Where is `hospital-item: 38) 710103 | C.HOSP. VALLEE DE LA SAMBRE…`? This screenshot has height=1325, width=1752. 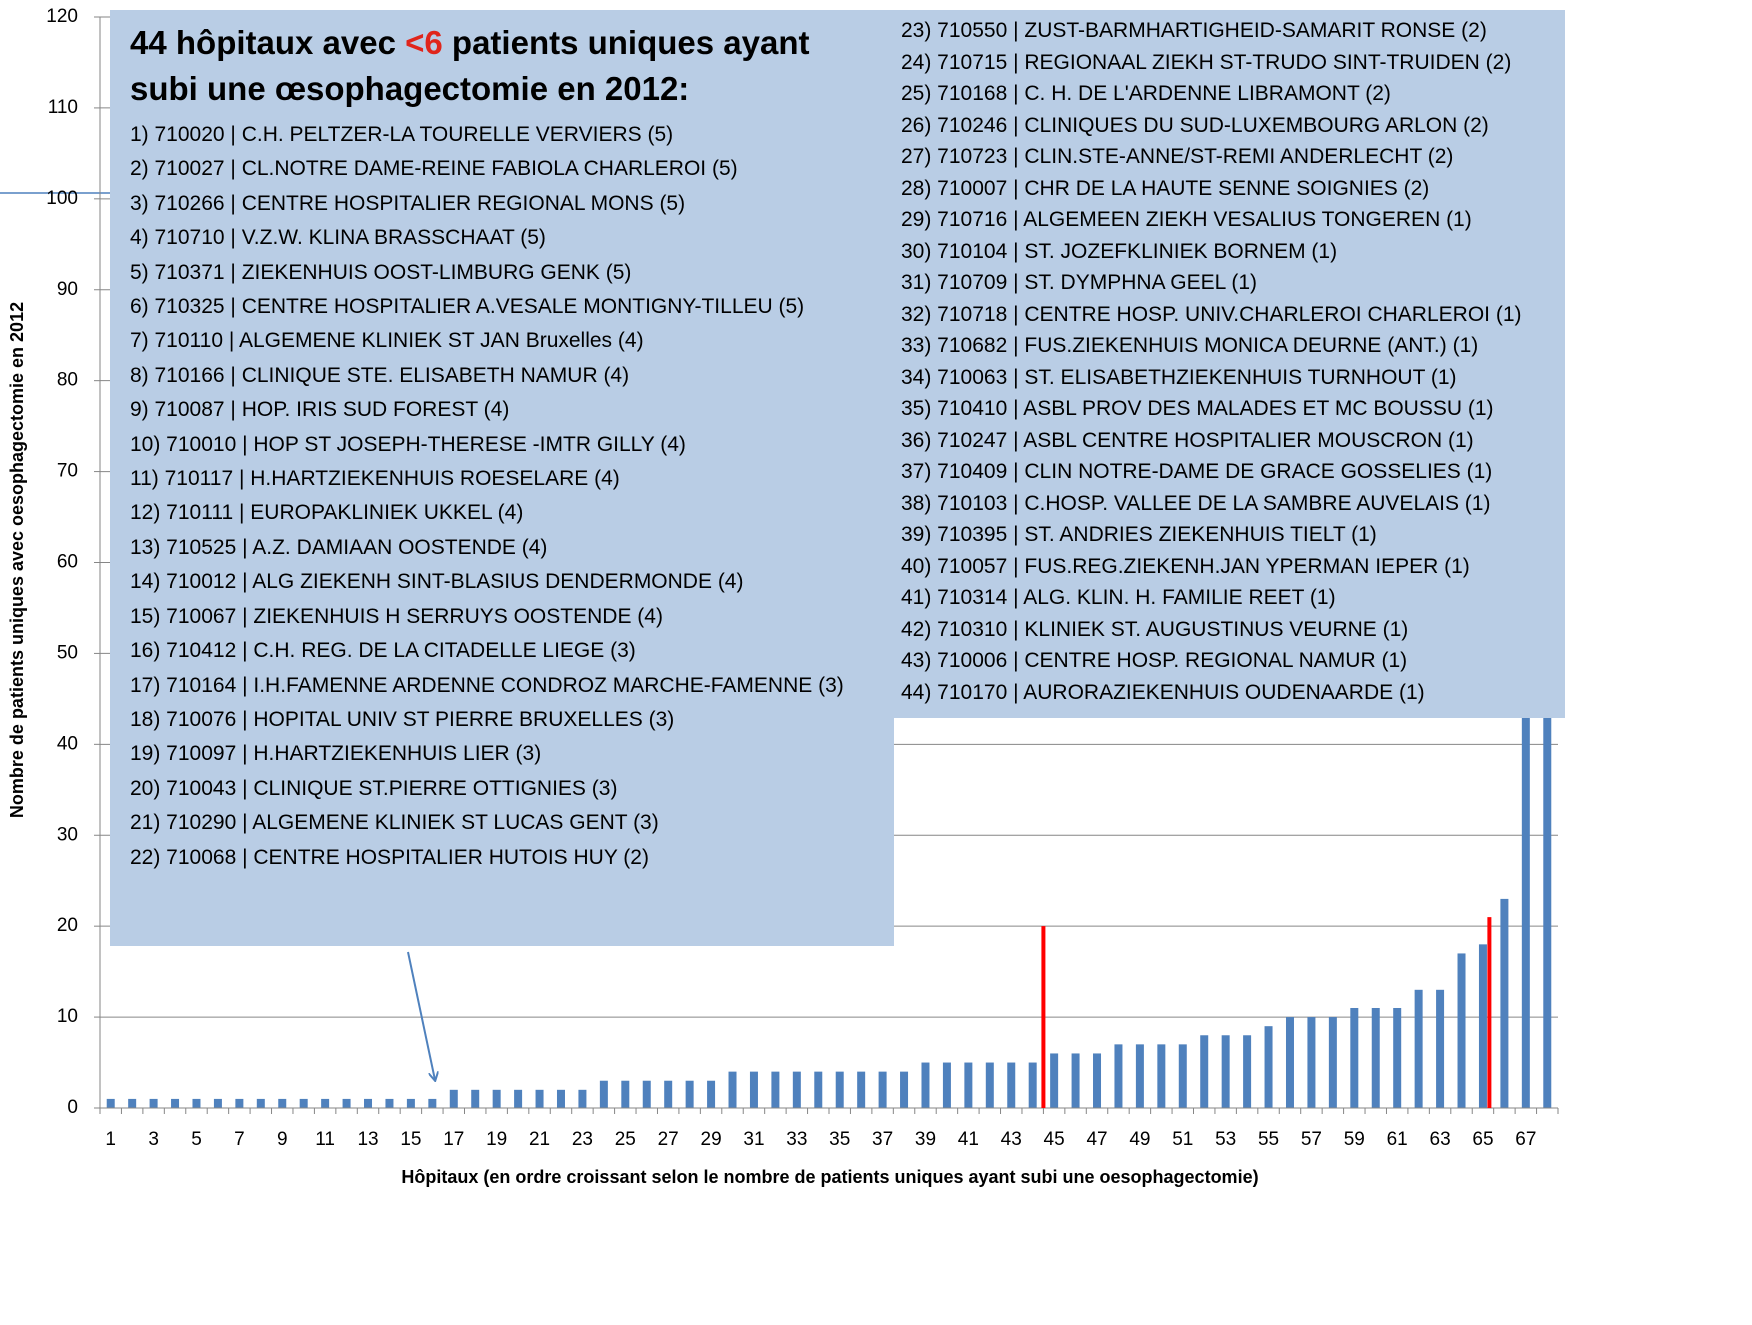
hospital-item: 38) 710103 | C.HOSP. VALLEE DE LA SAMBRE… is located at coordinates (1196, 503).